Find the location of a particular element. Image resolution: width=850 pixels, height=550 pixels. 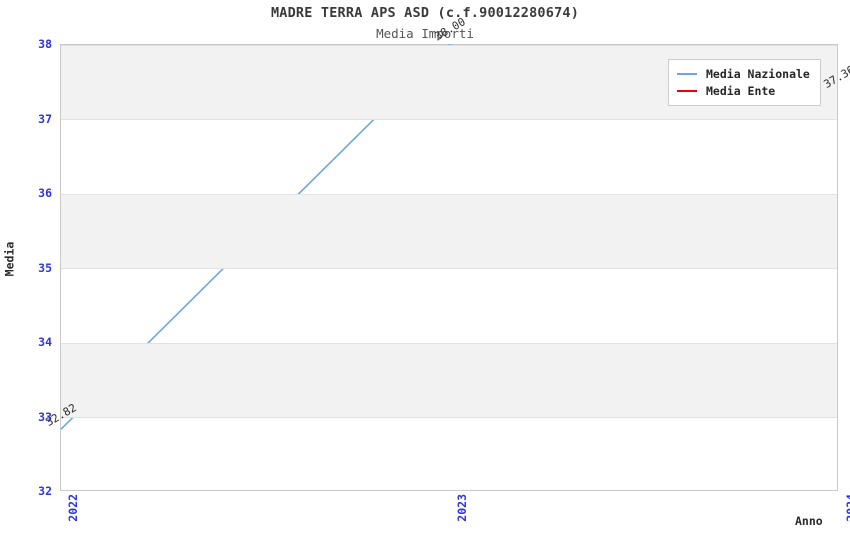

y-axis-label: Media is located at coordinates (9, 259).